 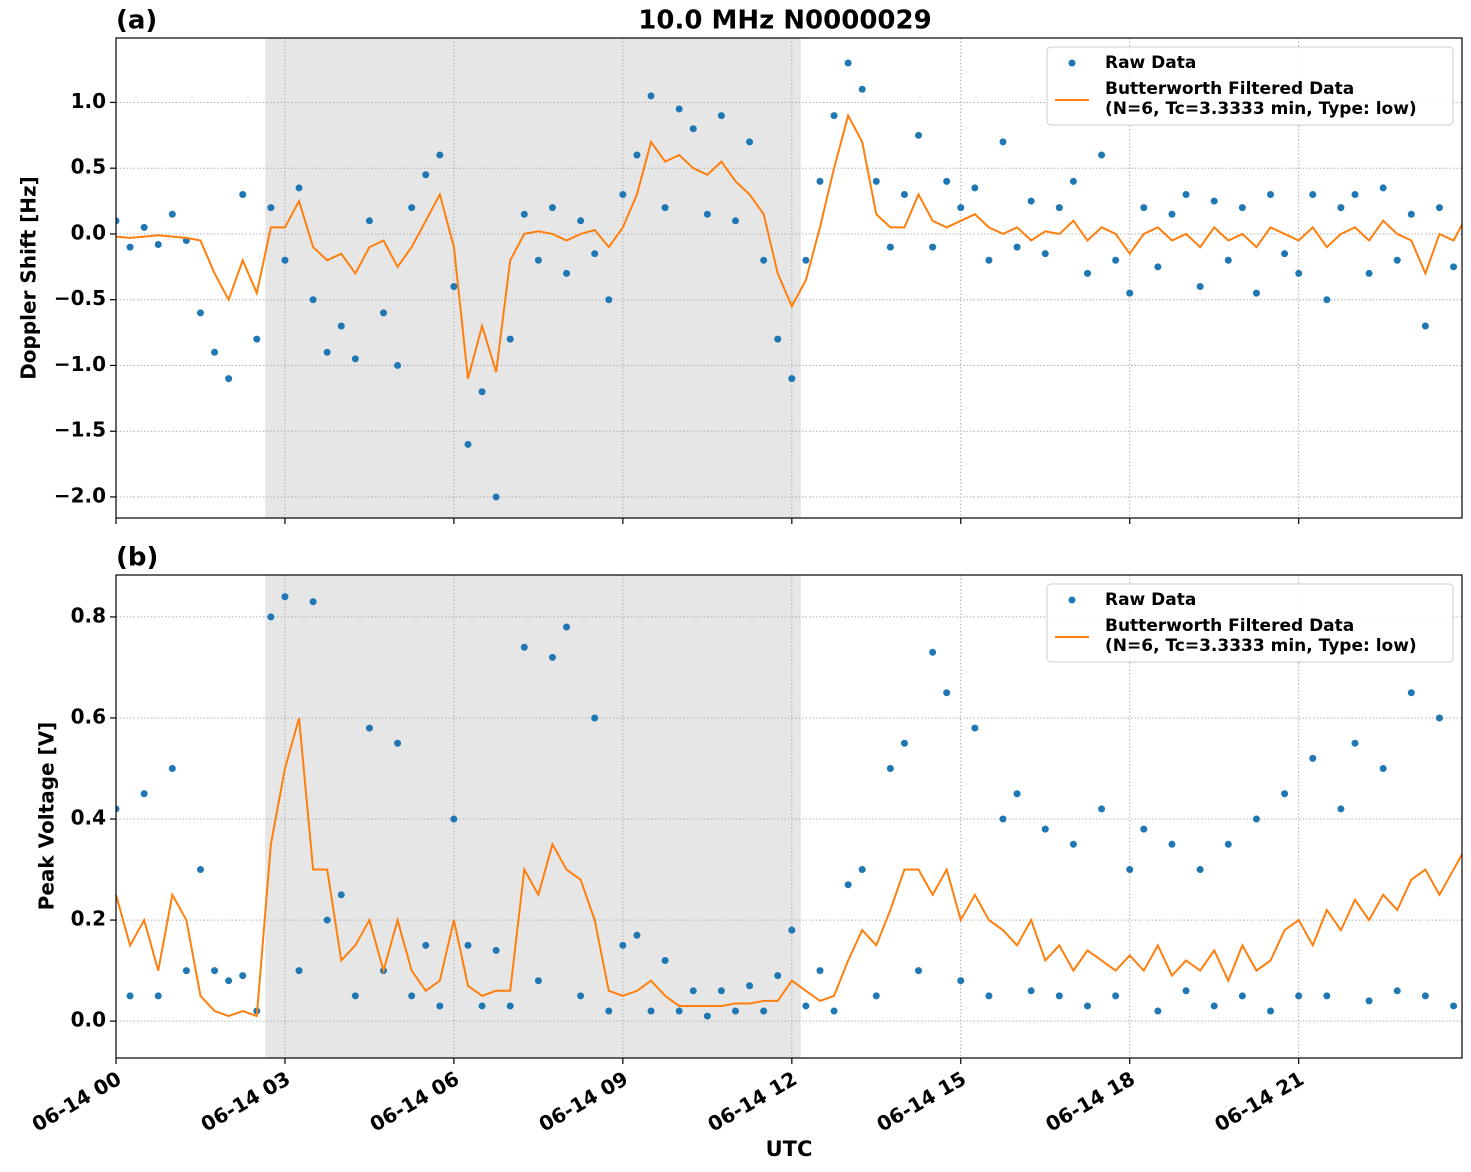 I want to click on legend-box, so click(x=1250, y=86).